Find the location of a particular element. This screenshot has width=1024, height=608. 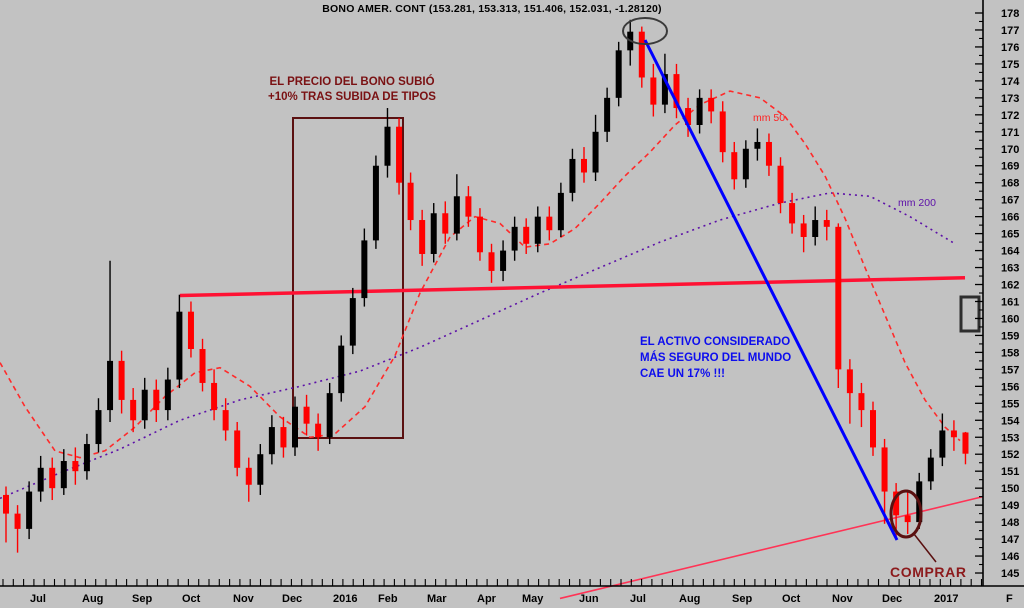

x-axis-label: F is located at coordinates (1009, 599).